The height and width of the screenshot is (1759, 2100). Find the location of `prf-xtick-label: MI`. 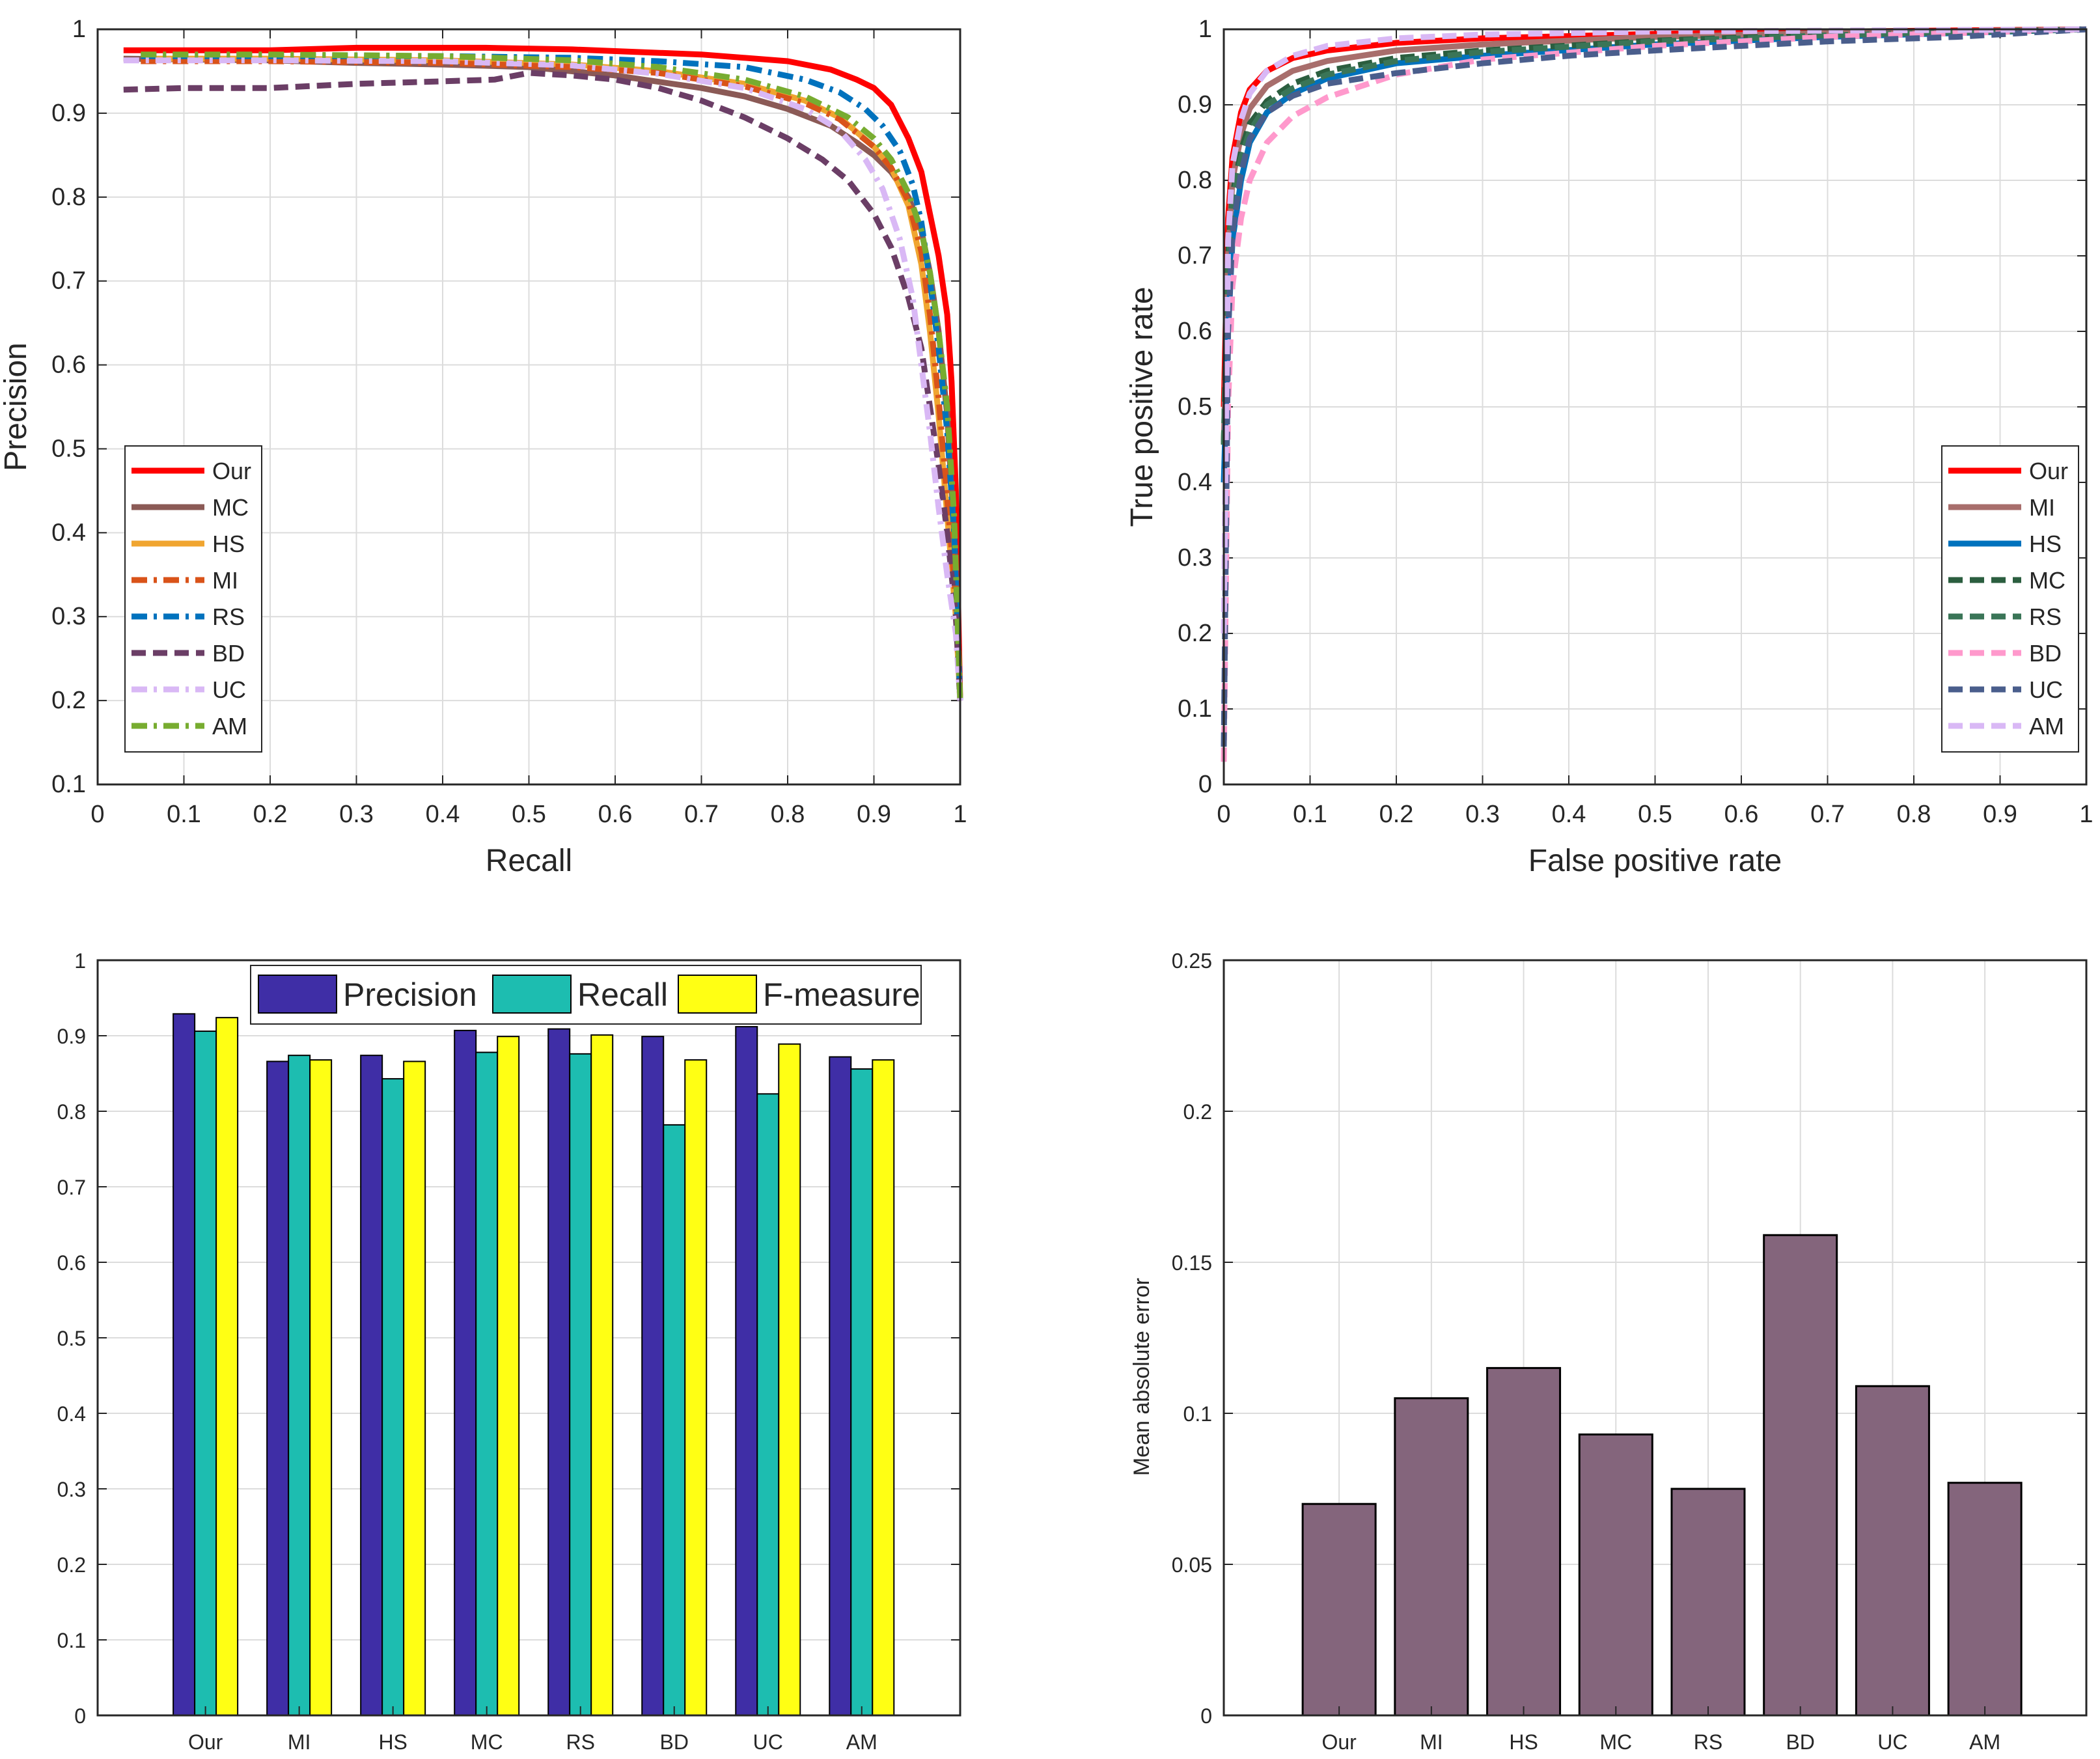

prf-xtick-label: MI is located at coordinates (299, 1742).